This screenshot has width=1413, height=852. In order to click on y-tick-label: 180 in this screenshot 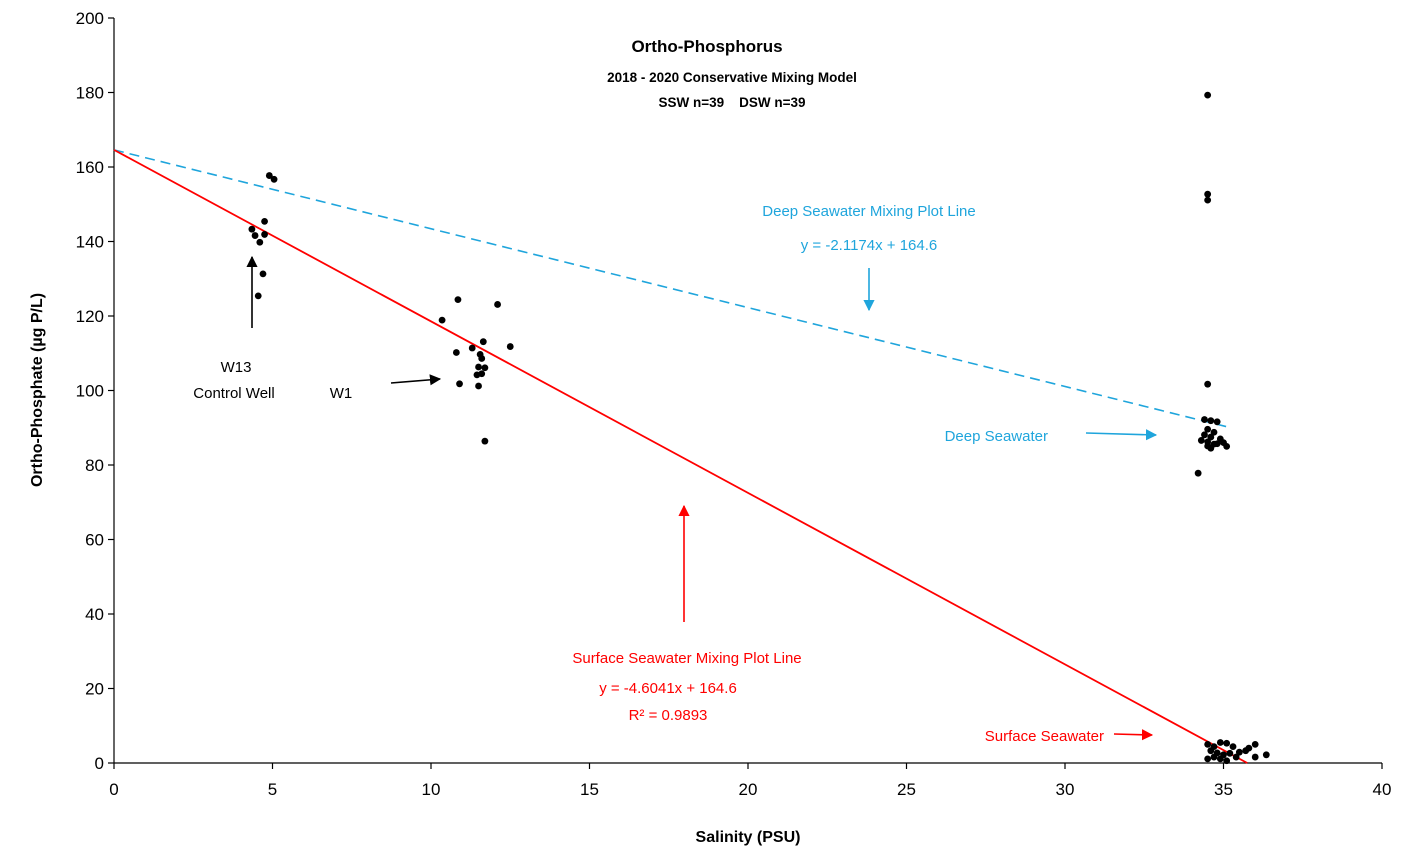, I will do `click(90, 93)`.